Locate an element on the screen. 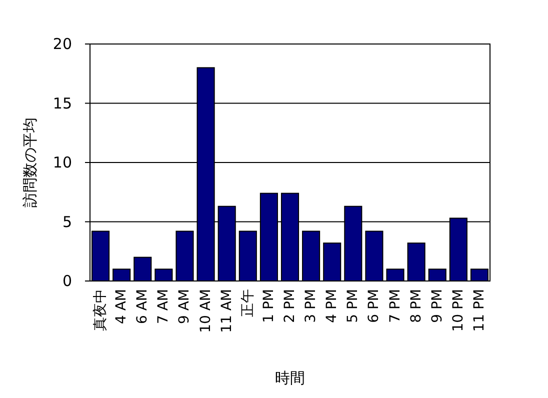 The width and height of the screenshot is (548, 398). x-tick-label: 2 PM is located at coordinates (290, 306).